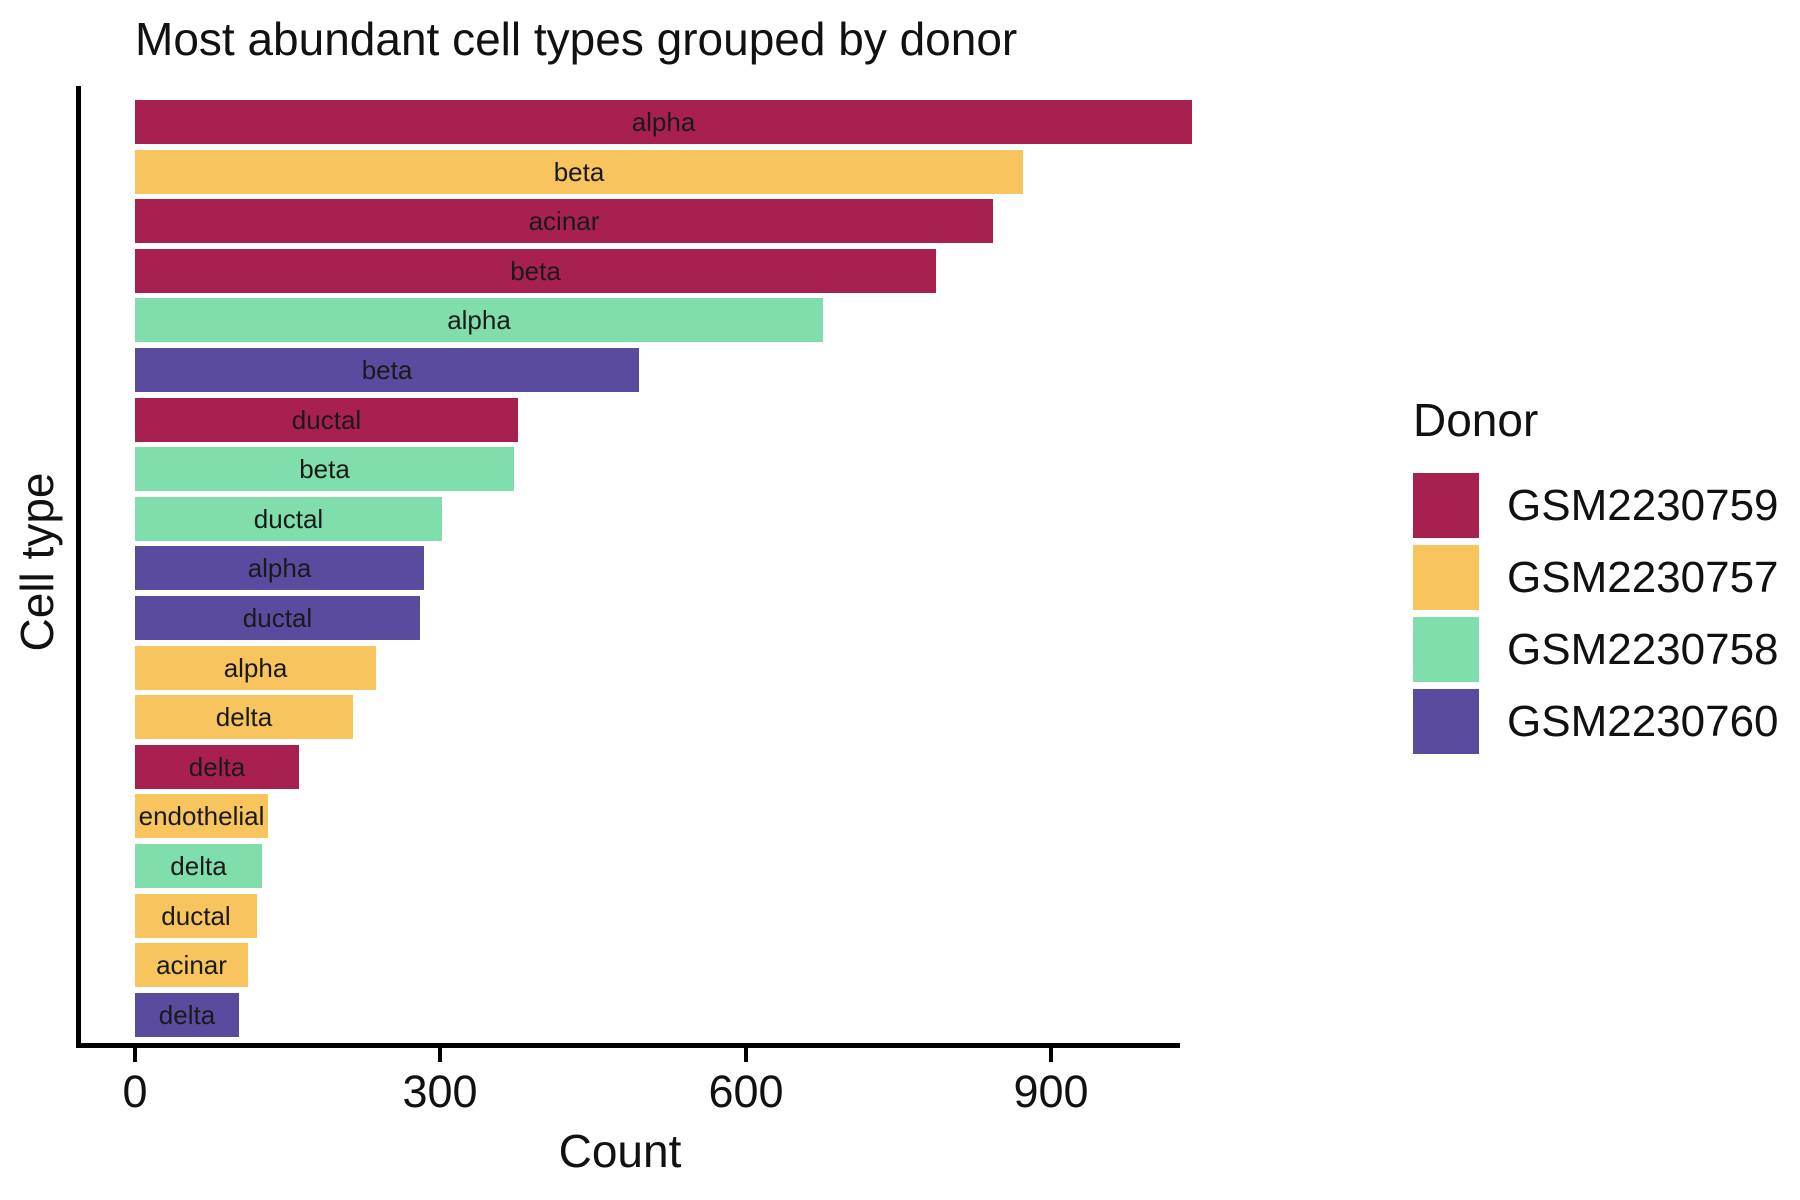  What do you see at coordinates (1643, 505) in the screenshot?
I see `legend-label: GSM2230759` at bounding box center [1643, 505].